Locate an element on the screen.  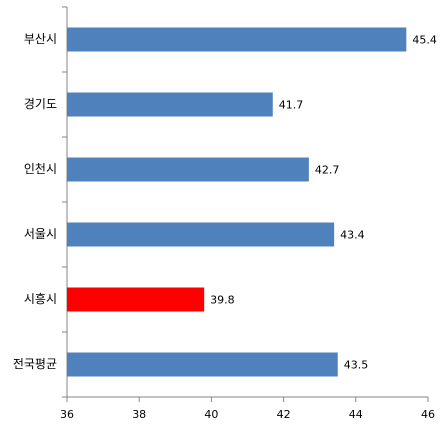
value-label: 45.4 is located at coordinates (424, 40).